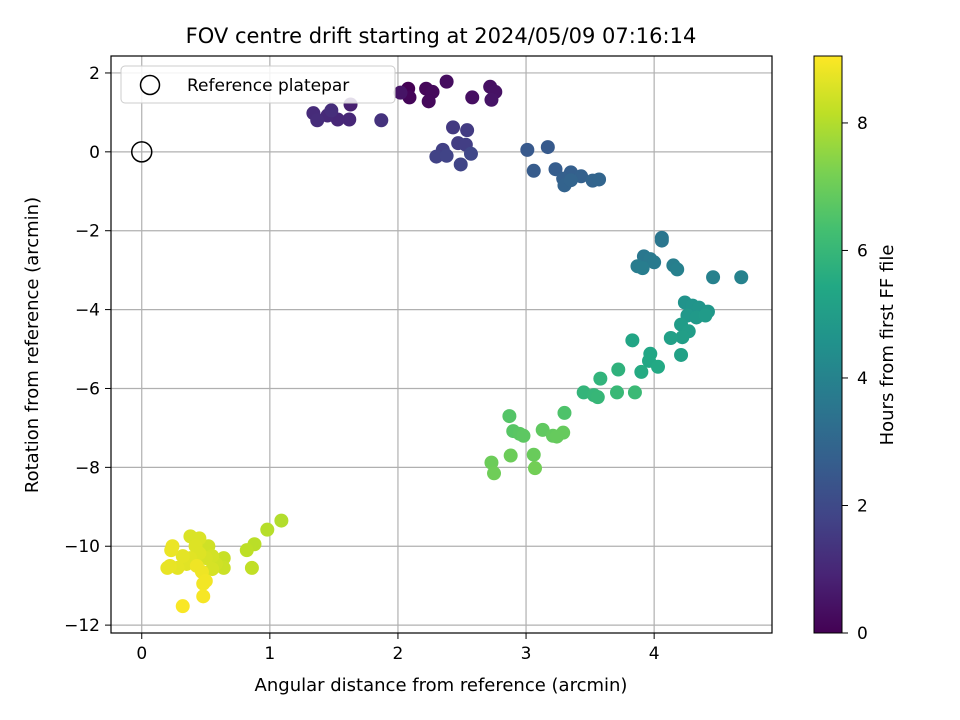 The image size is (960, 720). I want to click on legend: Reference platepar, so click(258, 84).